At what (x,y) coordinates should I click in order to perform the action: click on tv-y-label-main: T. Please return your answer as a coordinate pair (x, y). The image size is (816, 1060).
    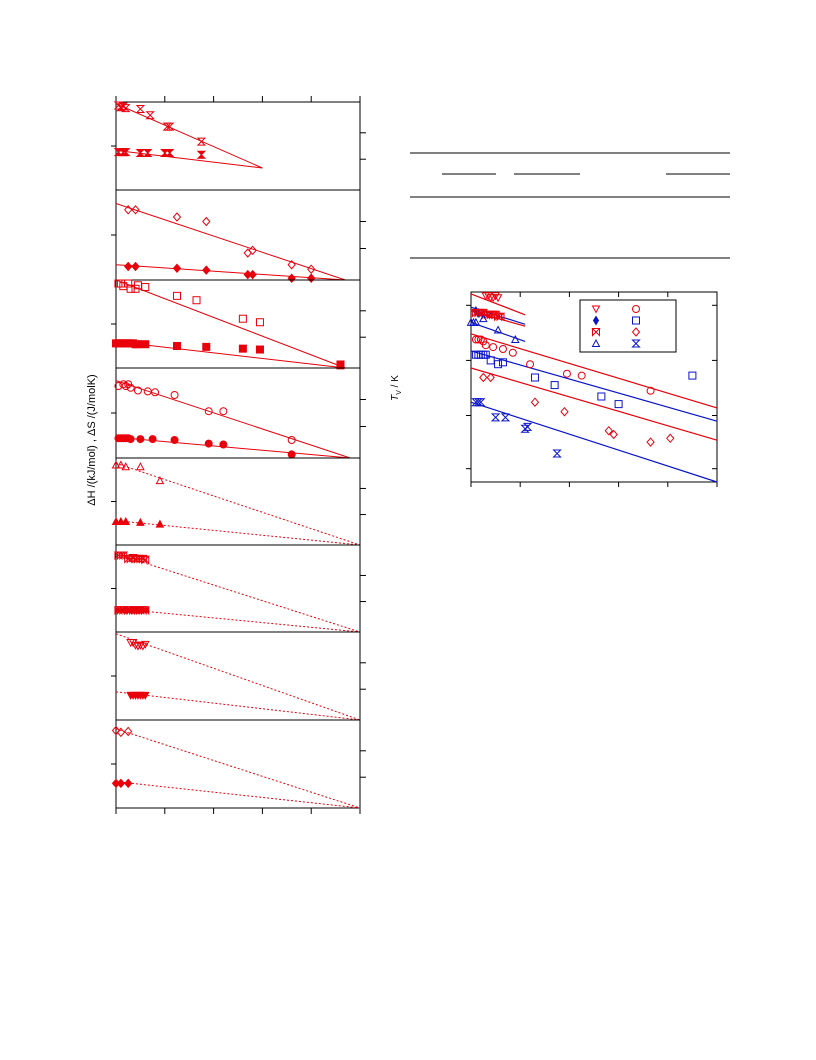
    Looking at the image, I should click on (395, 397).